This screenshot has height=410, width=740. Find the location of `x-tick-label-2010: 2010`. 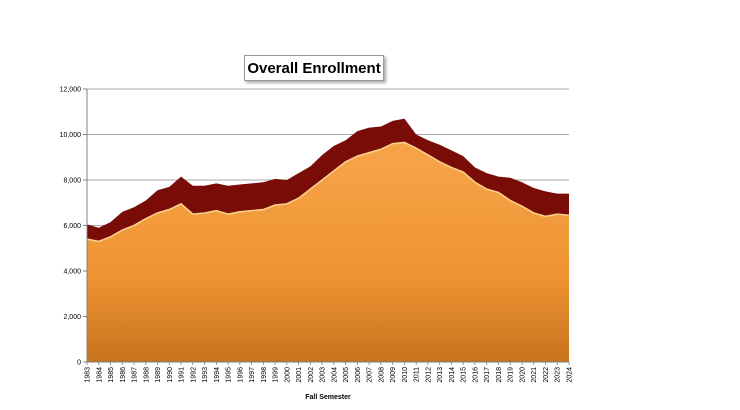

x-tick-label-2010: 2010 is located at coordinates (405, 375).